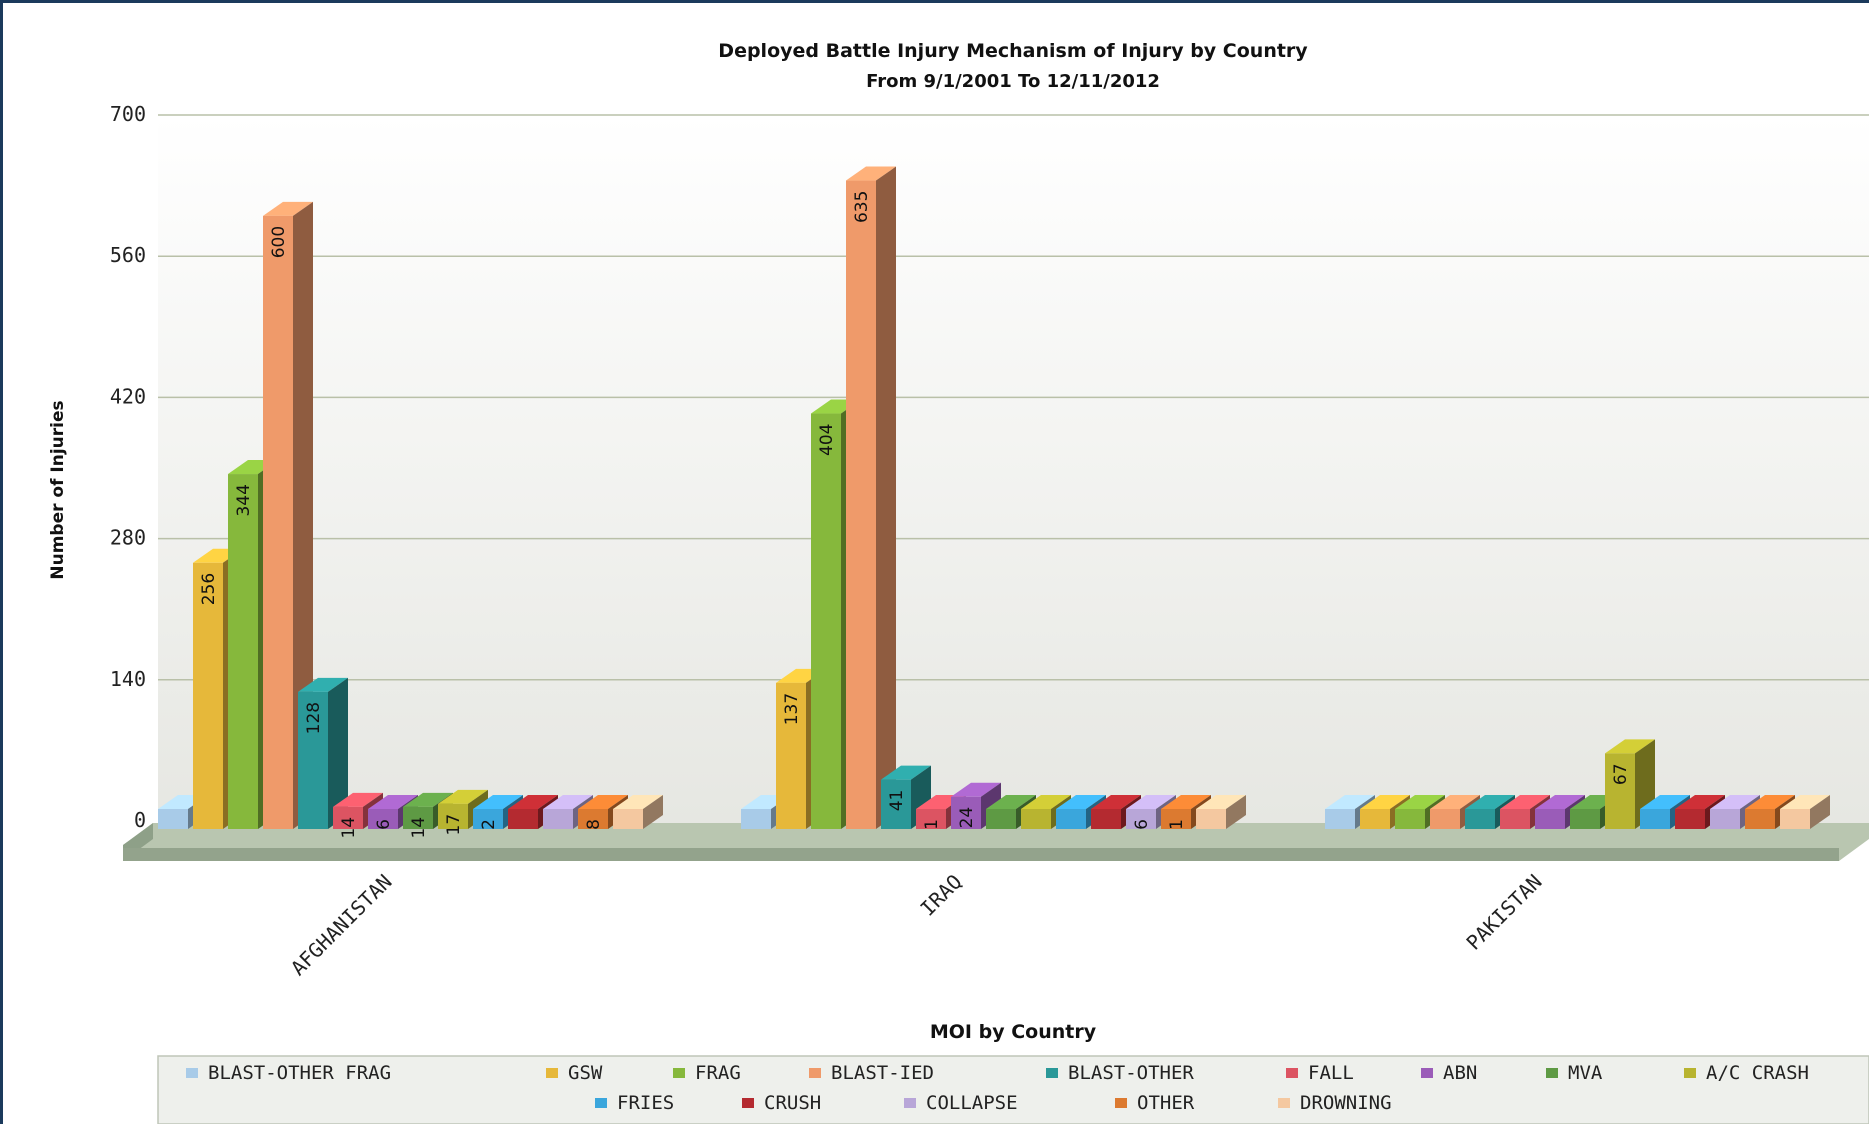 The image size is (1869, 1124). I want to click on legend-label: FALL, so click(1331, 1073).